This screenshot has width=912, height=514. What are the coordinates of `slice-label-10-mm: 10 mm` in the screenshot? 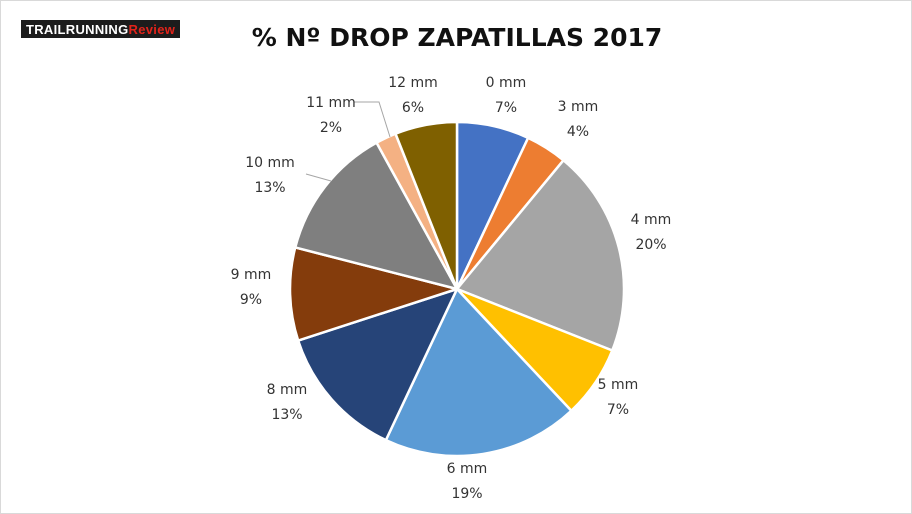 It's located at (270, 163).